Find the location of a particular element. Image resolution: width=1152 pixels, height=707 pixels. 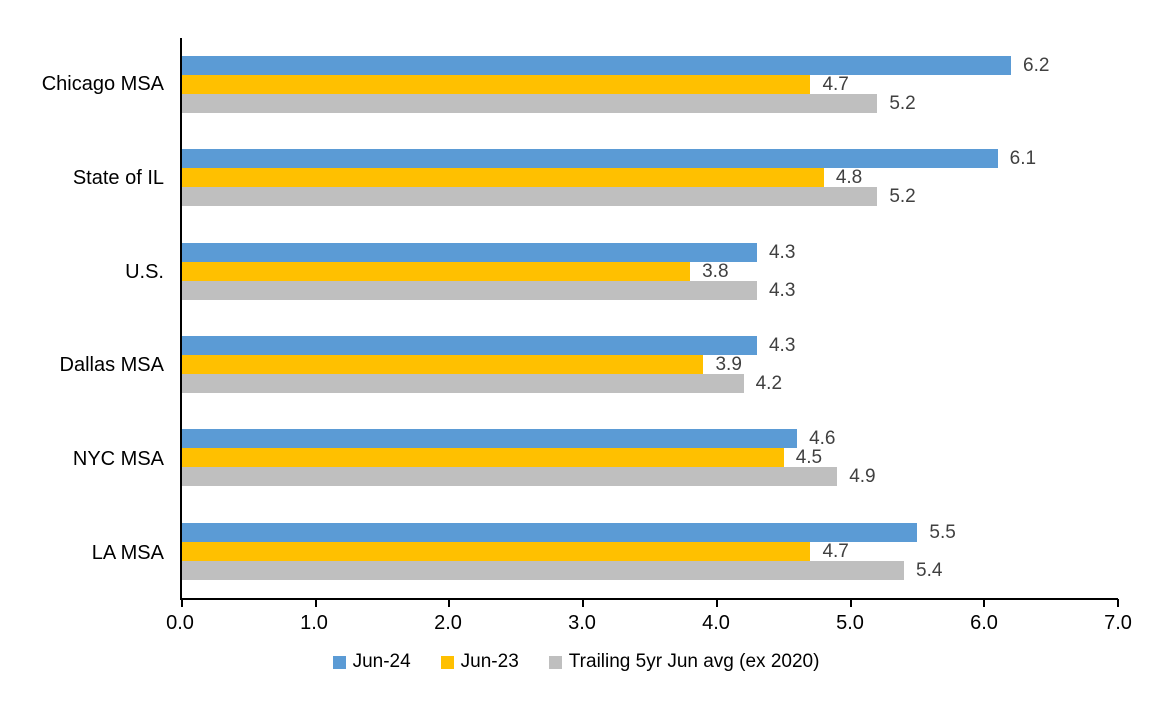

bar-line: 6.1 is located at coordinates (650, 159).